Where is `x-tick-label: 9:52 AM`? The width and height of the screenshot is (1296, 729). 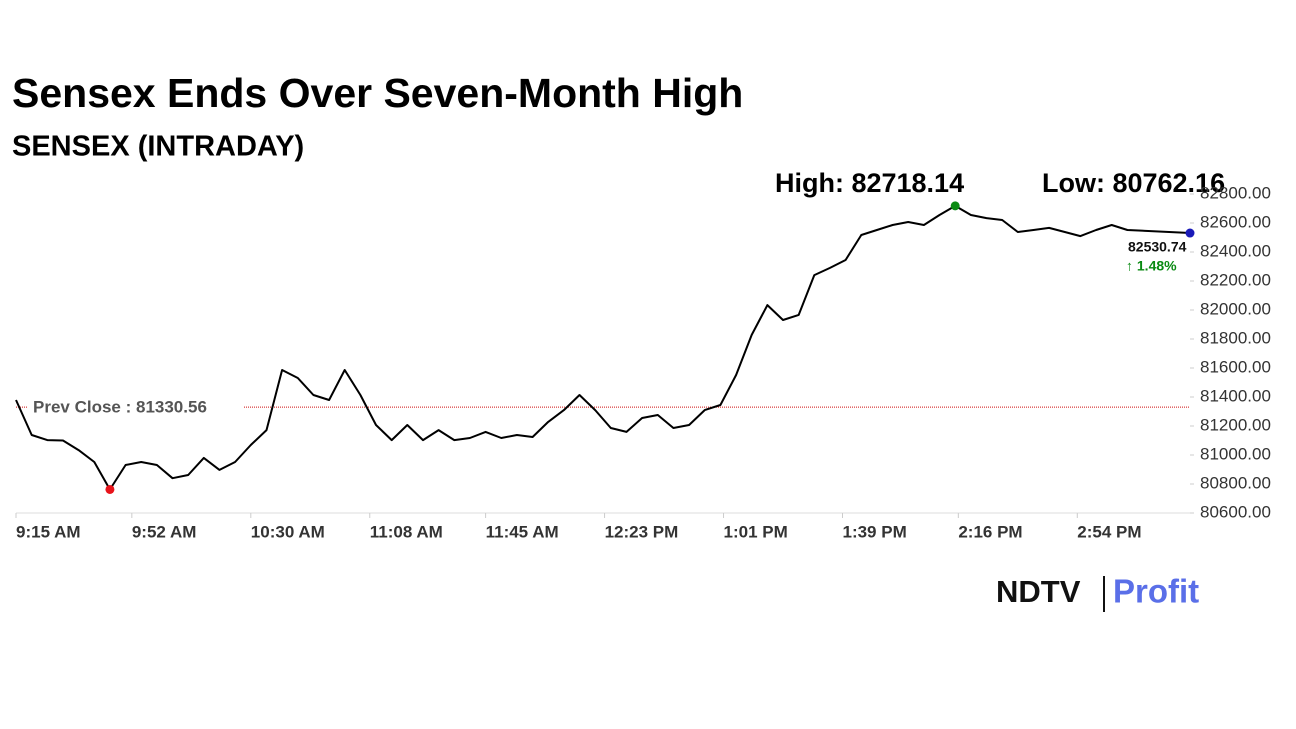 x-tick-label: 9:52 AM is located at coordinates (164, 531).